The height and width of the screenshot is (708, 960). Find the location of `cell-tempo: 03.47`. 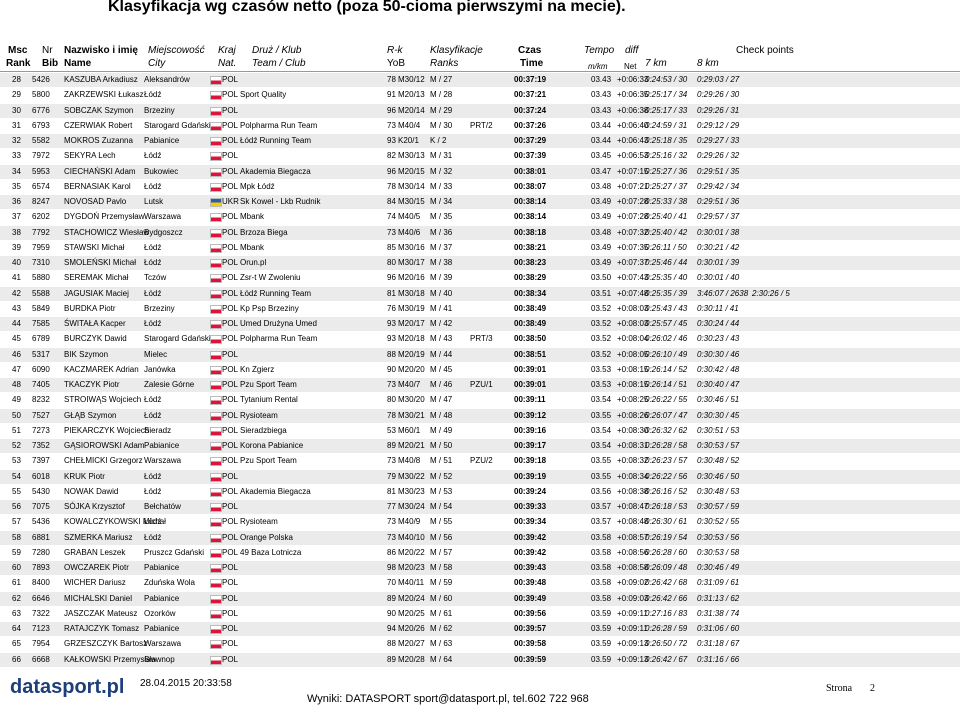

cell-tempo: 03.47 is located at coordinates (601, 171).